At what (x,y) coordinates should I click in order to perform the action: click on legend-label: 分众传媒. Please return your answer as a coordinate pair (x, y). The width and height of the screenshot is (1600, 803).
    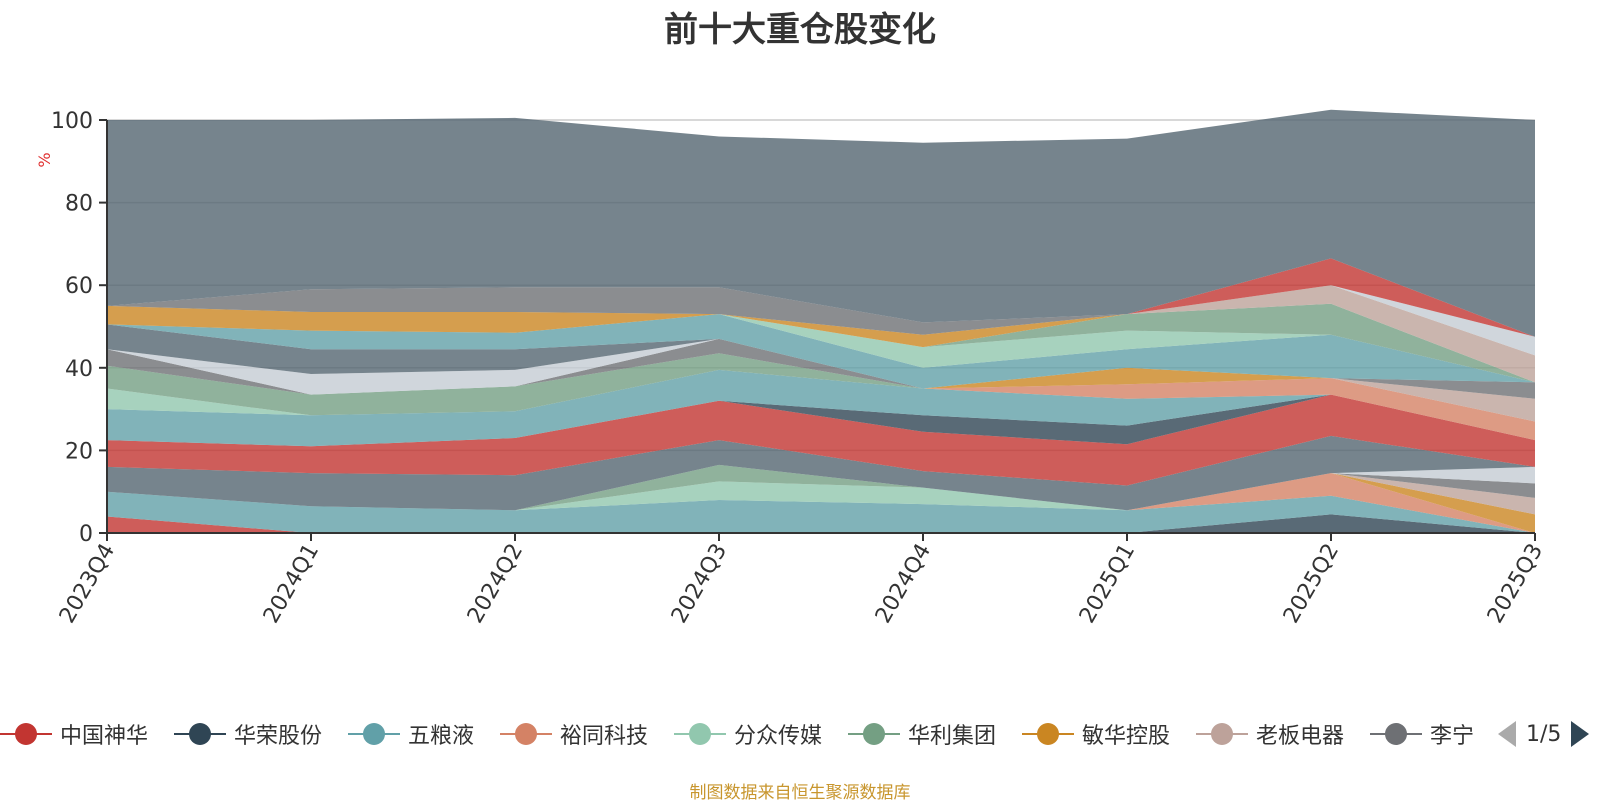
    Looking at the image, I should click on (778, 736).